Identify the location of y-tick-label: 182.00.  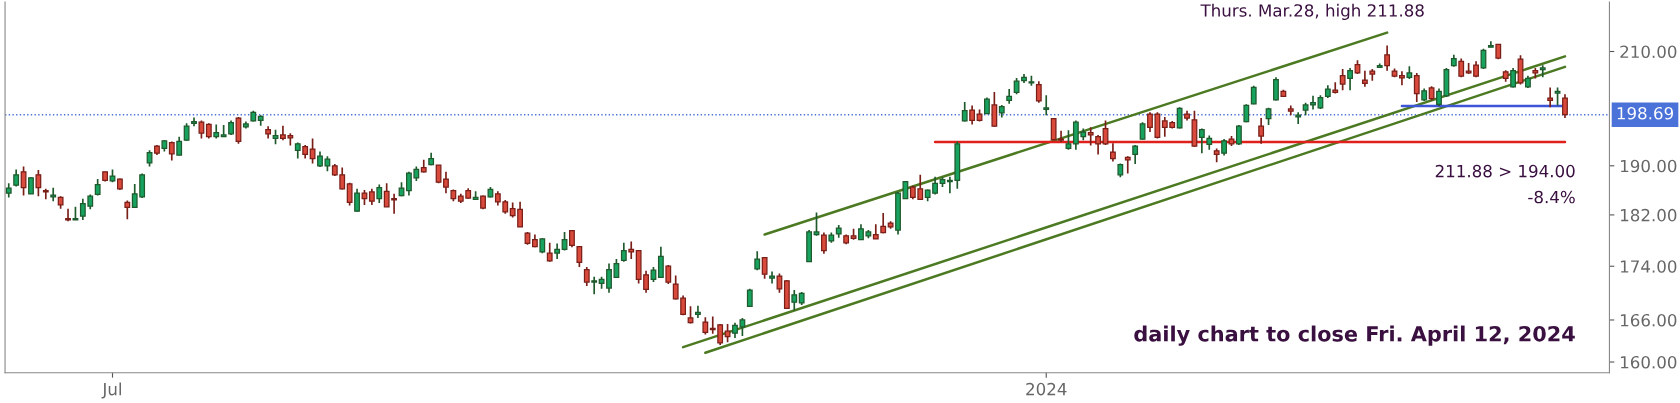
(1648, 215).